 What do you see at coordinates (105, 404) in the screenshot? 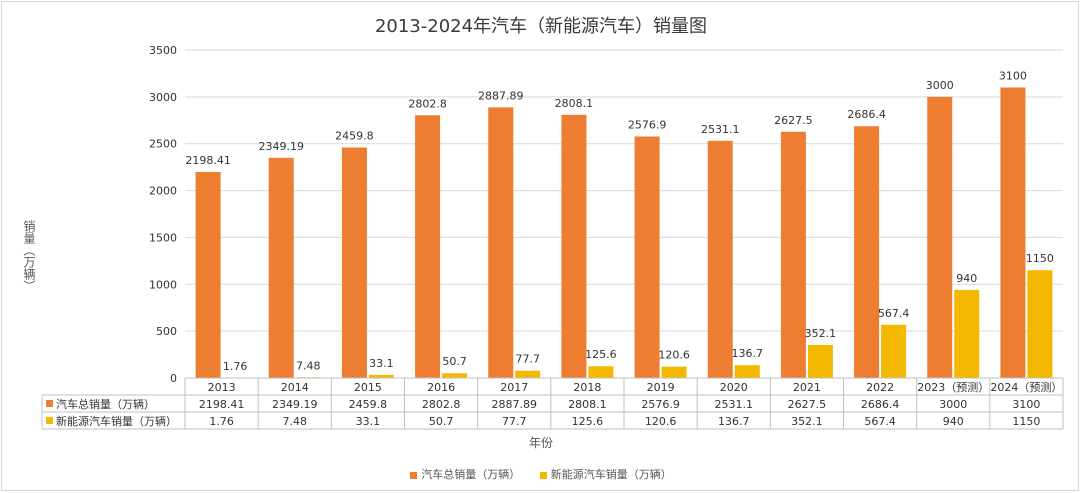
I see `table-series-label-total: 汽车总销量（万辆）` at bounding box center [105, 404].